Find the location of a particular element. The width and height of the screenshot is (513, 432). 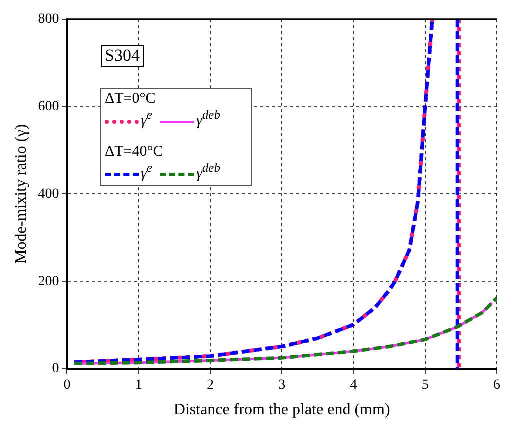

y-tick-label: 400 is located at coordinates (49, 194).